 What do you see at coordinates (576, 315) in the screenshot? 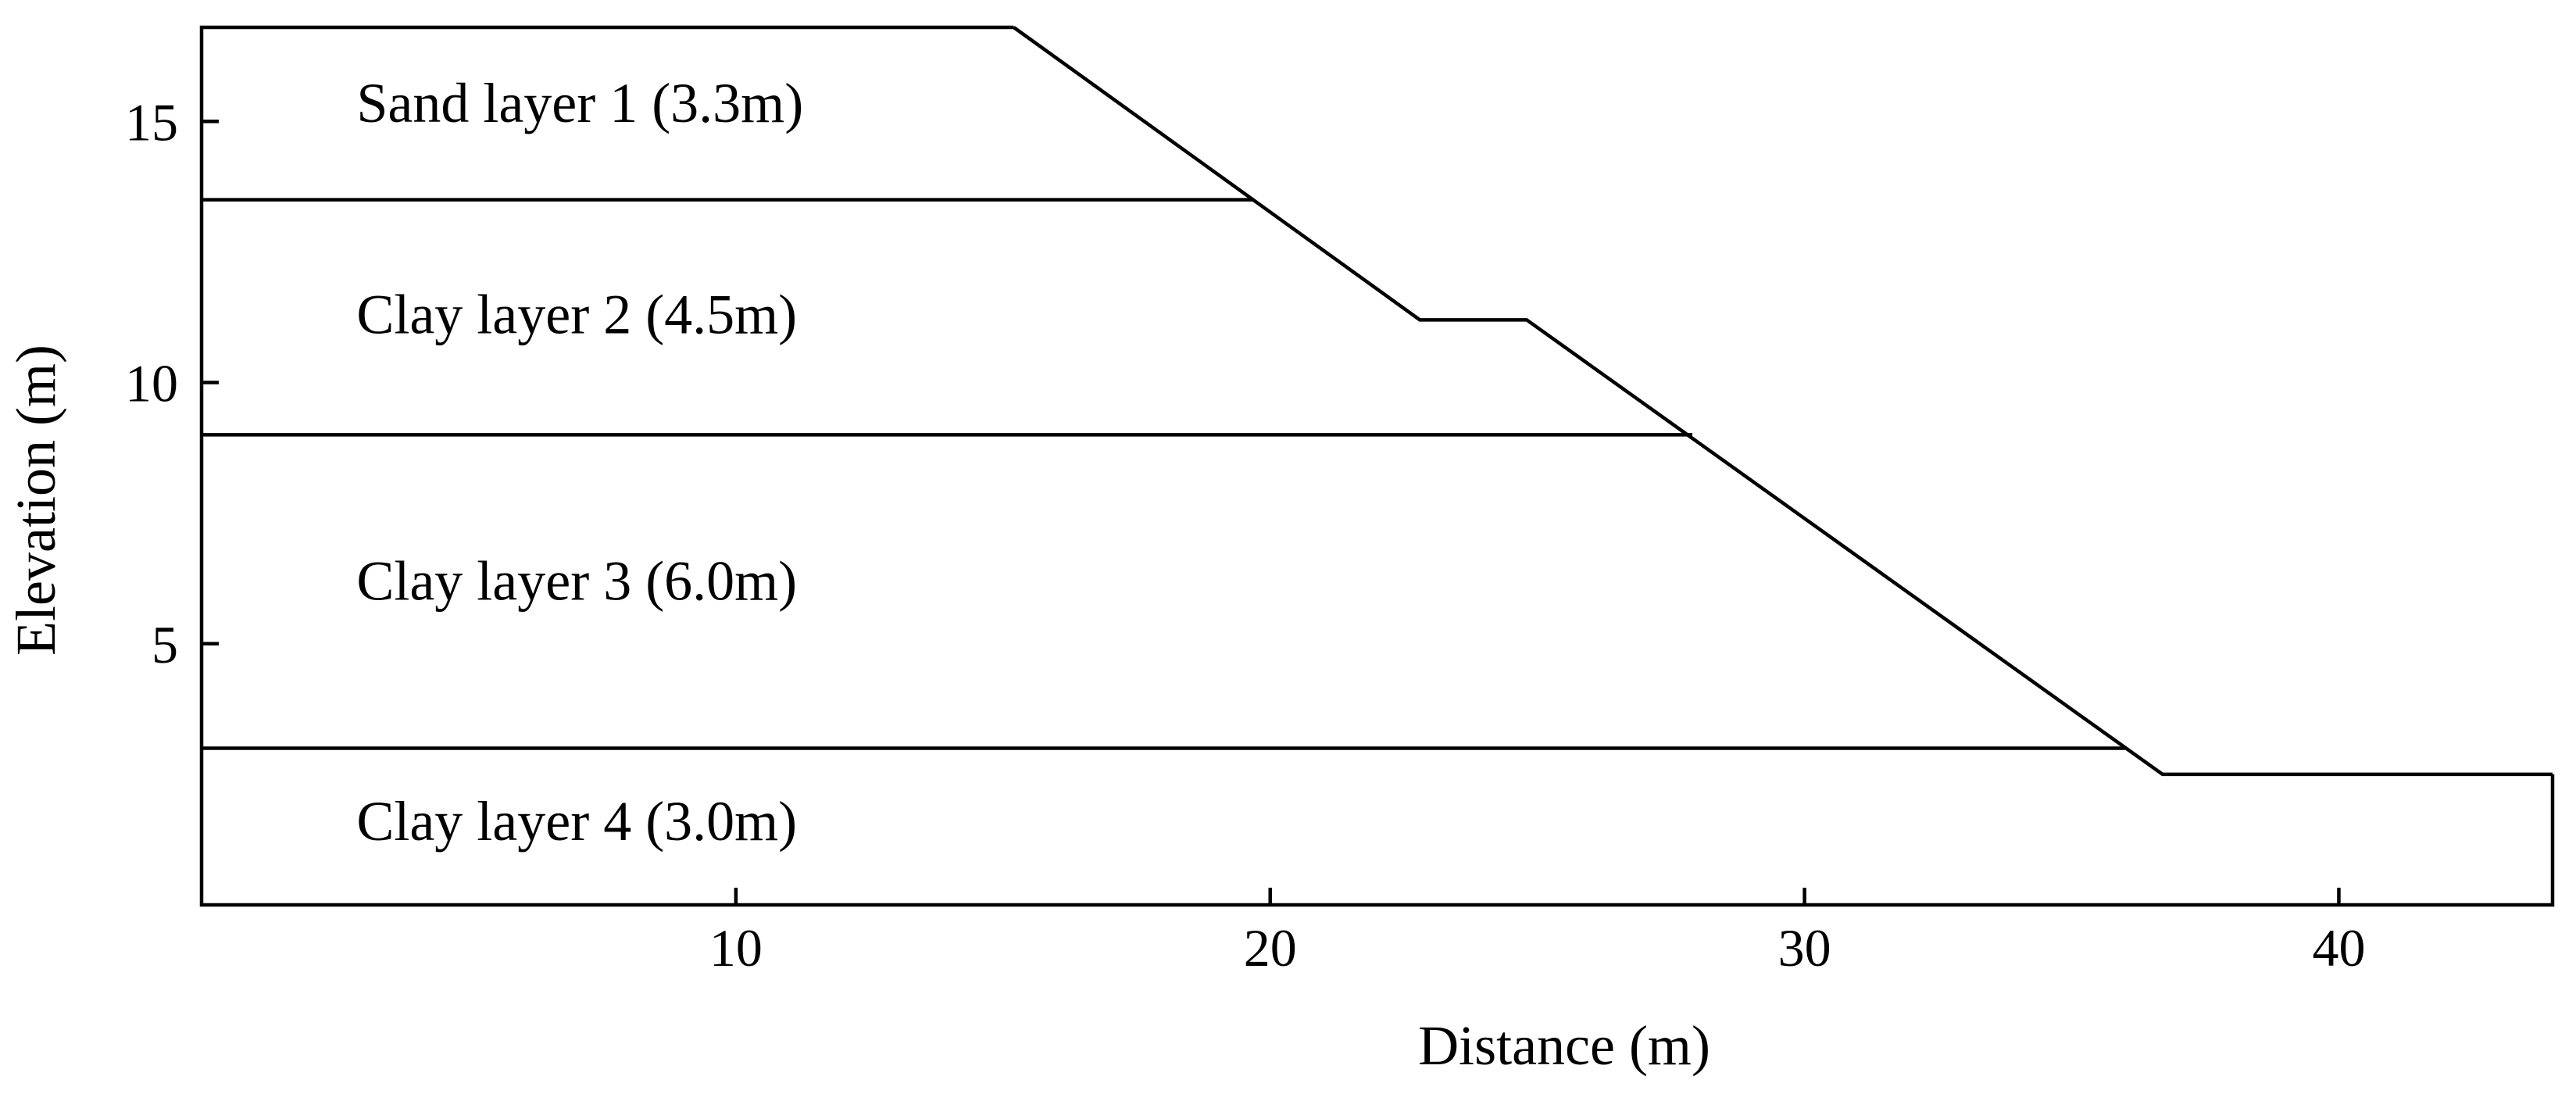
I see `layer-label-2: Clay layer 2 (4.5m)` at bounding box center [576, 315].